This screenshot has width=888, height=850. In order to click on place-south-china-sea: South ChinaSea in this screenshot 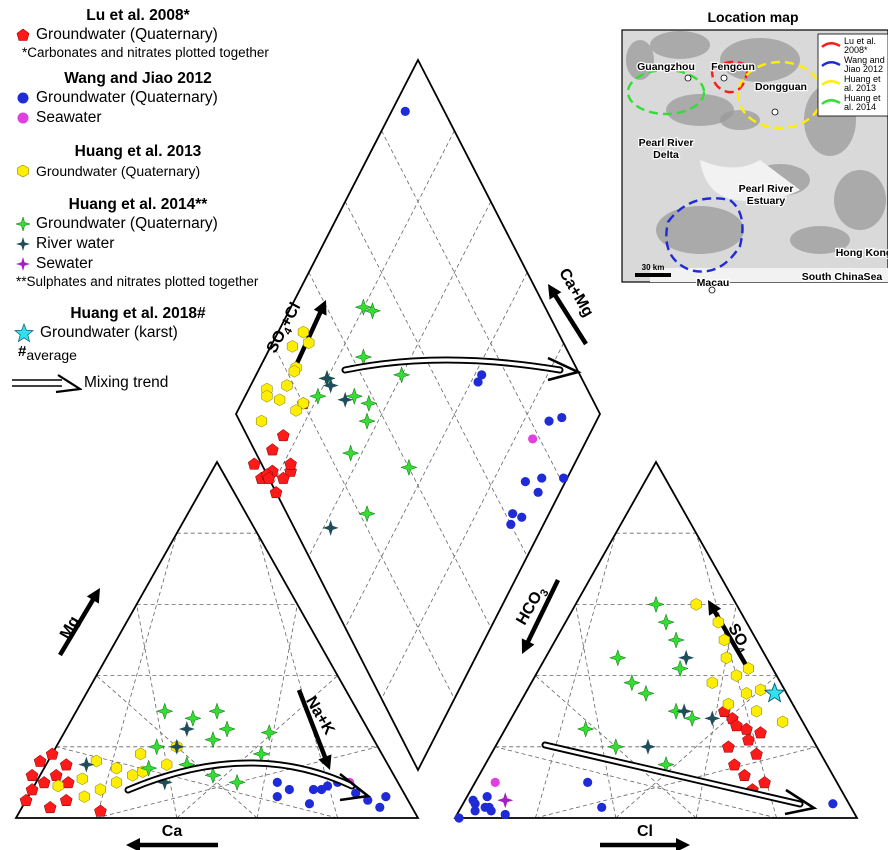, I will do `click(842, 277)`.